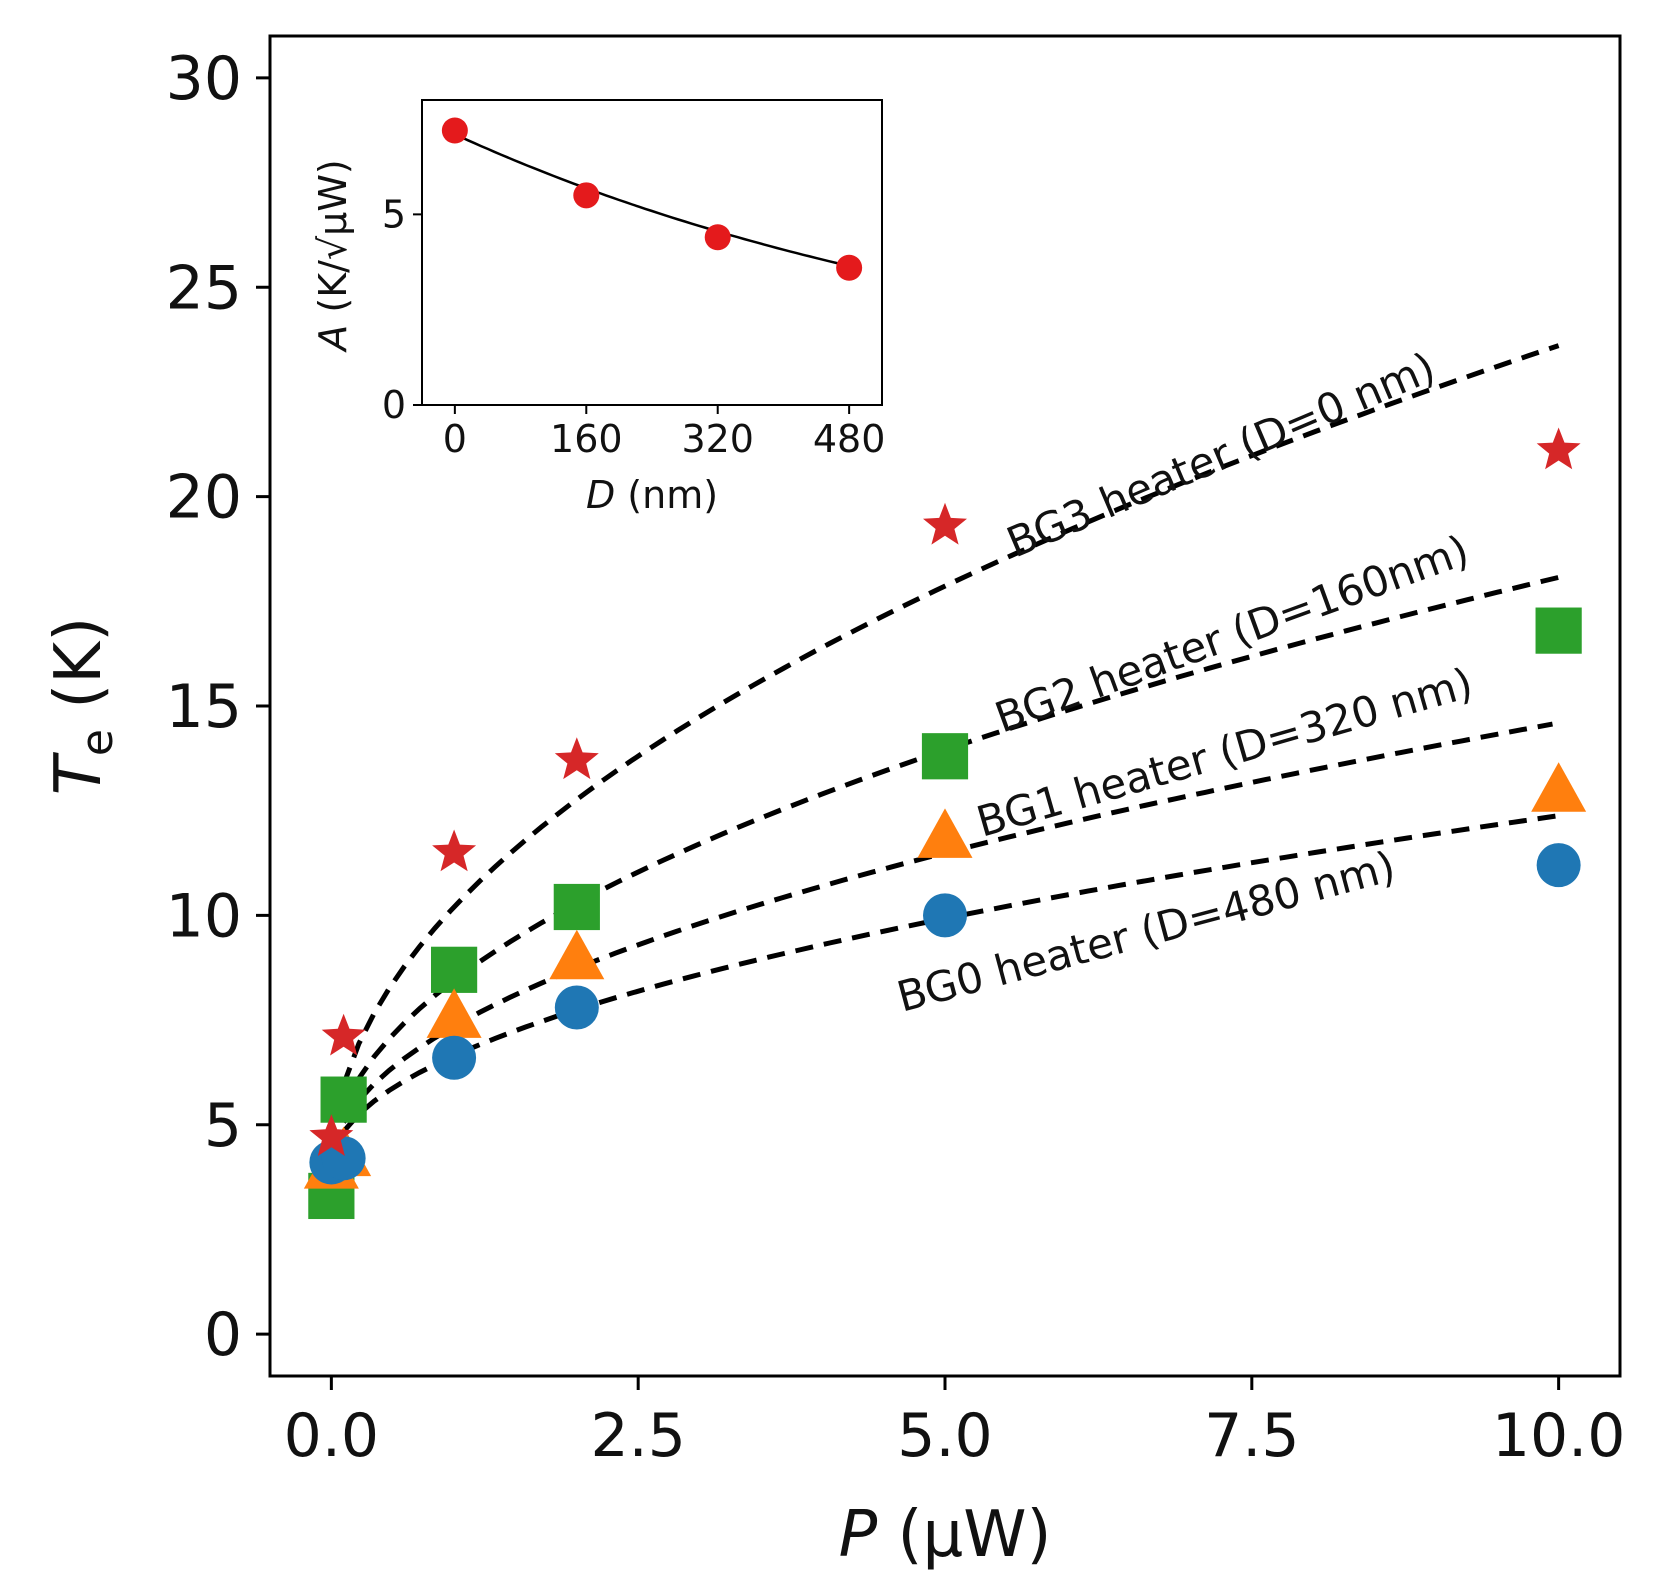 The image size is (1654, 1595). I want to click on x-axis-title-unit: (μW), so click(964, 1535).